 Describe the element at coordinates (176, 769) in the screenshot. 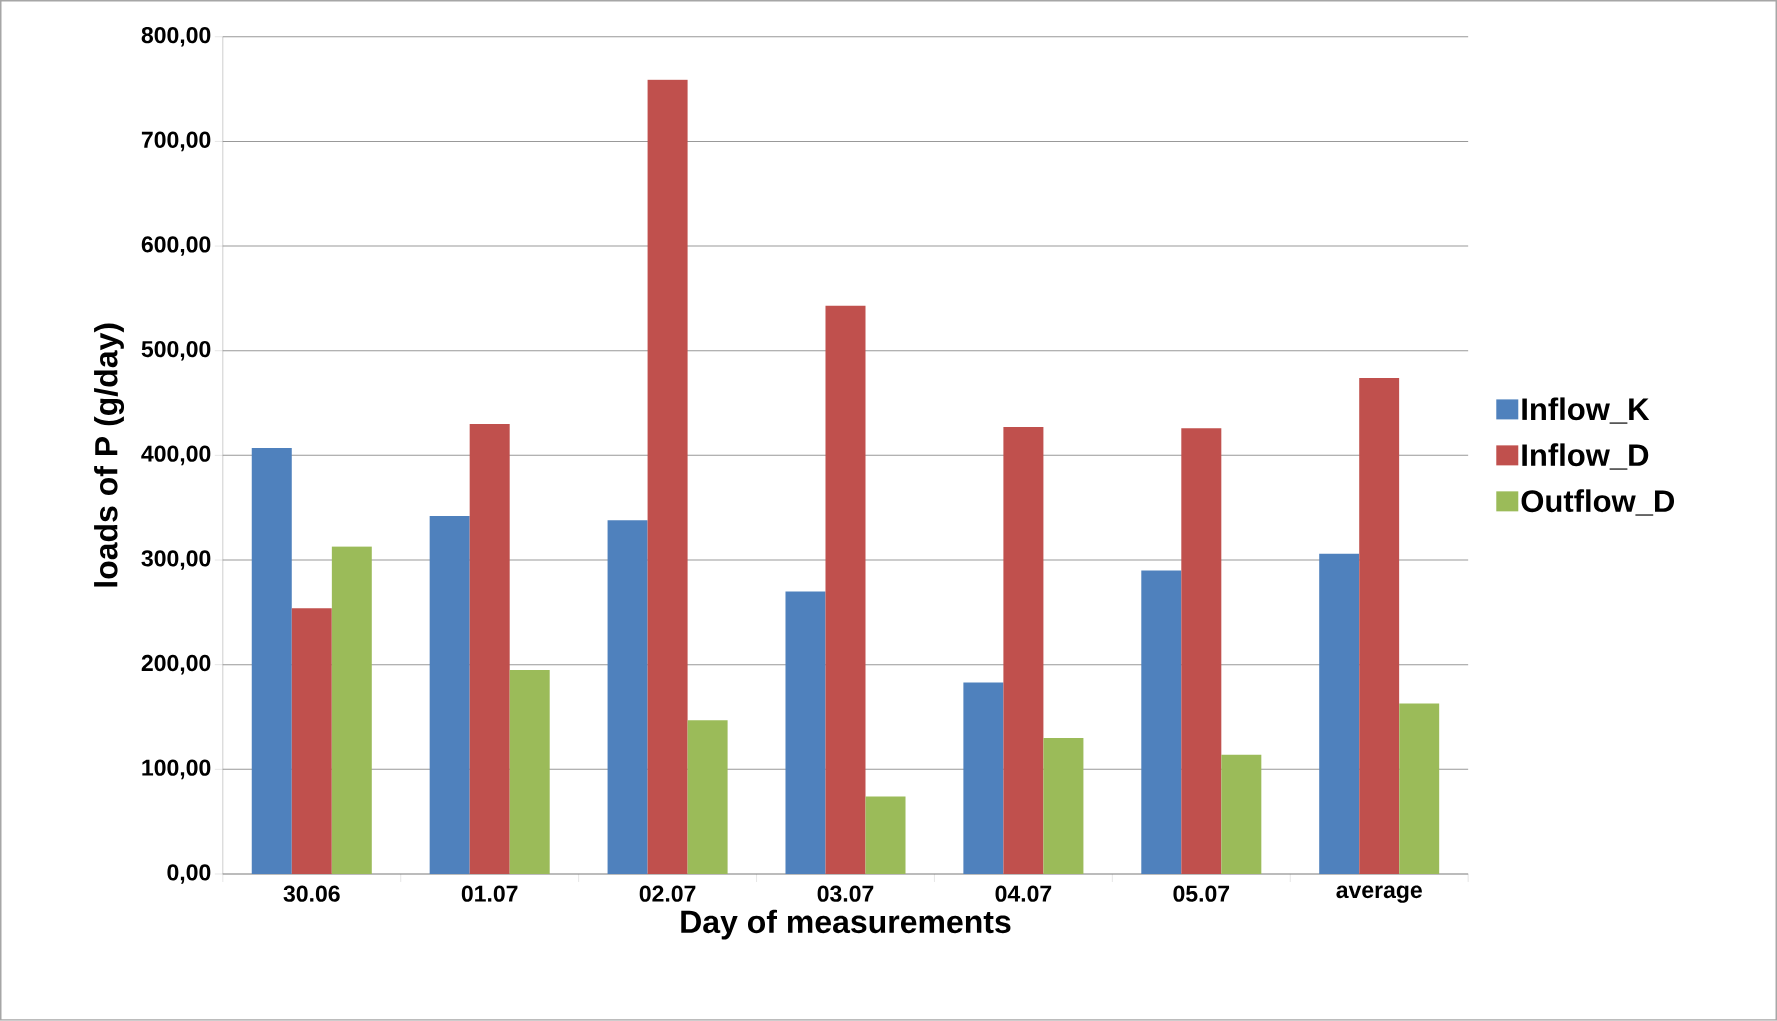

I see `y-tick-label: 100,00` at that location.